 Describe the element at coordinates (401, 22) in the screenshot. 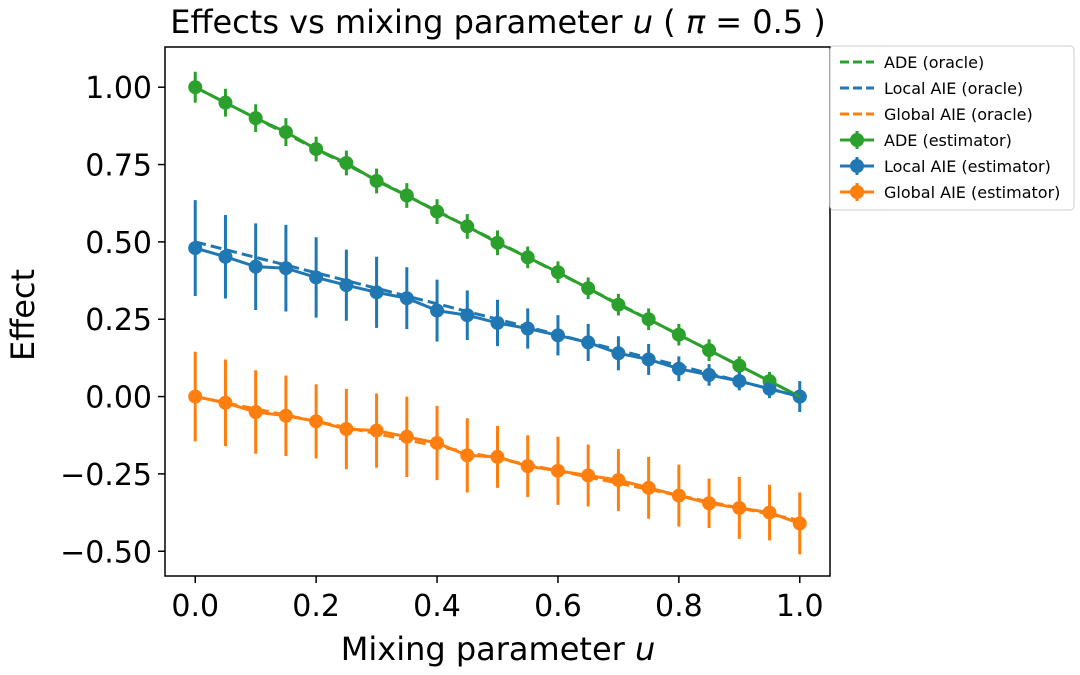

I see `title-prefix: Effects vs mixing parameter` at that location.